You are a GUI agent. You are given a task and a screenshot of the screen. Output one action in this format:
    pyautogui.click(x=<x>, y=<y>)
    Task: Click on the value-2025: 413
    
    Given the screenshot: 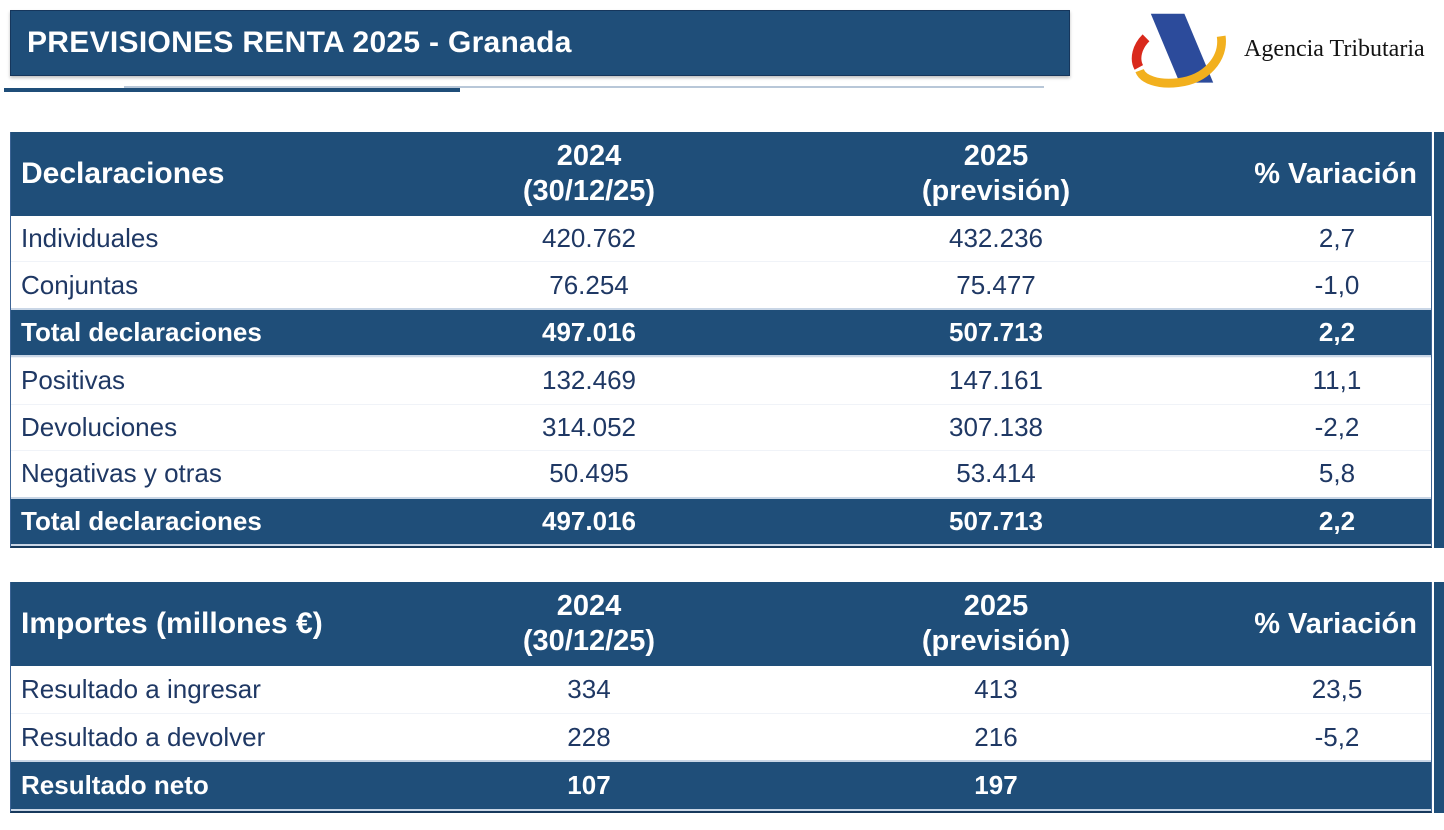 What is the action you would take?
    pyautogui.click(x=996, y=688)
    